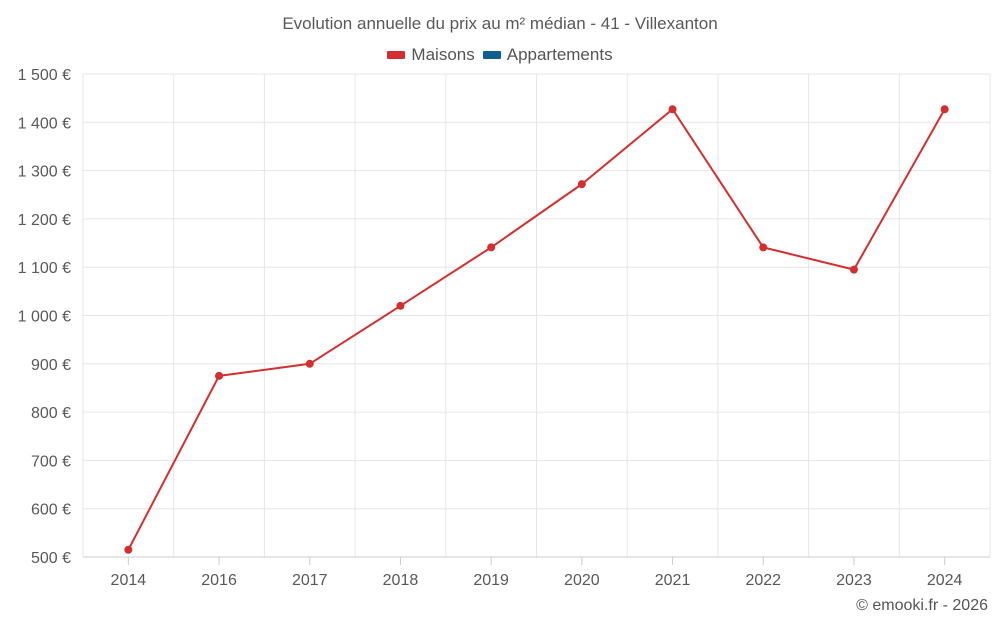 This screenshot has width=1000, height=625. Describe the element at coordinates (559, 54) in the screenshot. I see `legend-label-appartements: Appartements` at that location.